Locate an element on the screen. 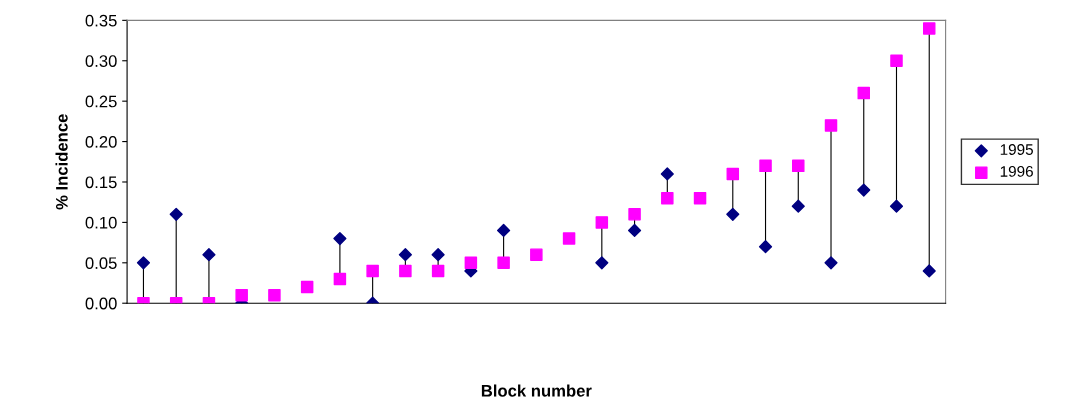 This screenshot has height=407, width=1077. y-tick-label: 0.20 is located at coordinates (101, 141).